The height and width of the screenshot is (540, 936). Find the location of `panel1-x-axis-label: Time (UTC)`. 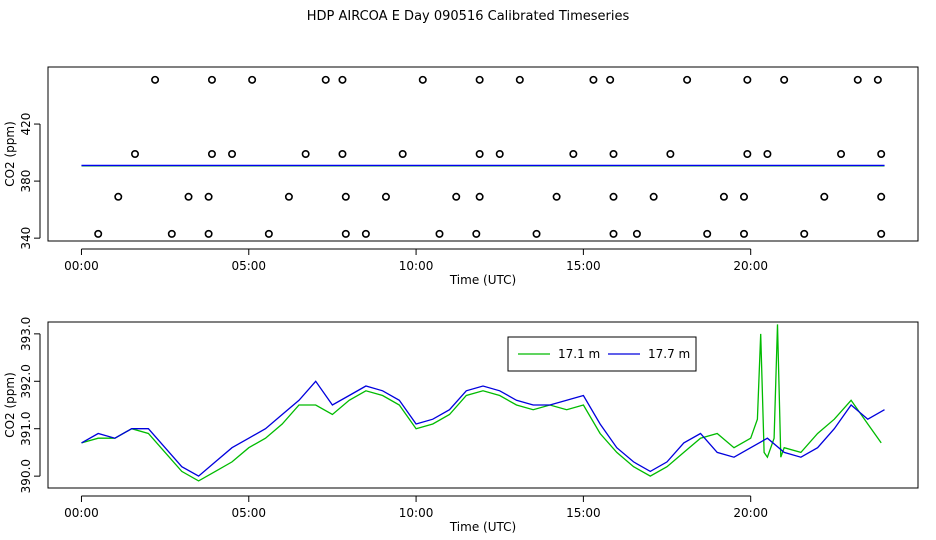

panel1-x-axis-label: Time (UTC) is located at coordinates (482, 280).